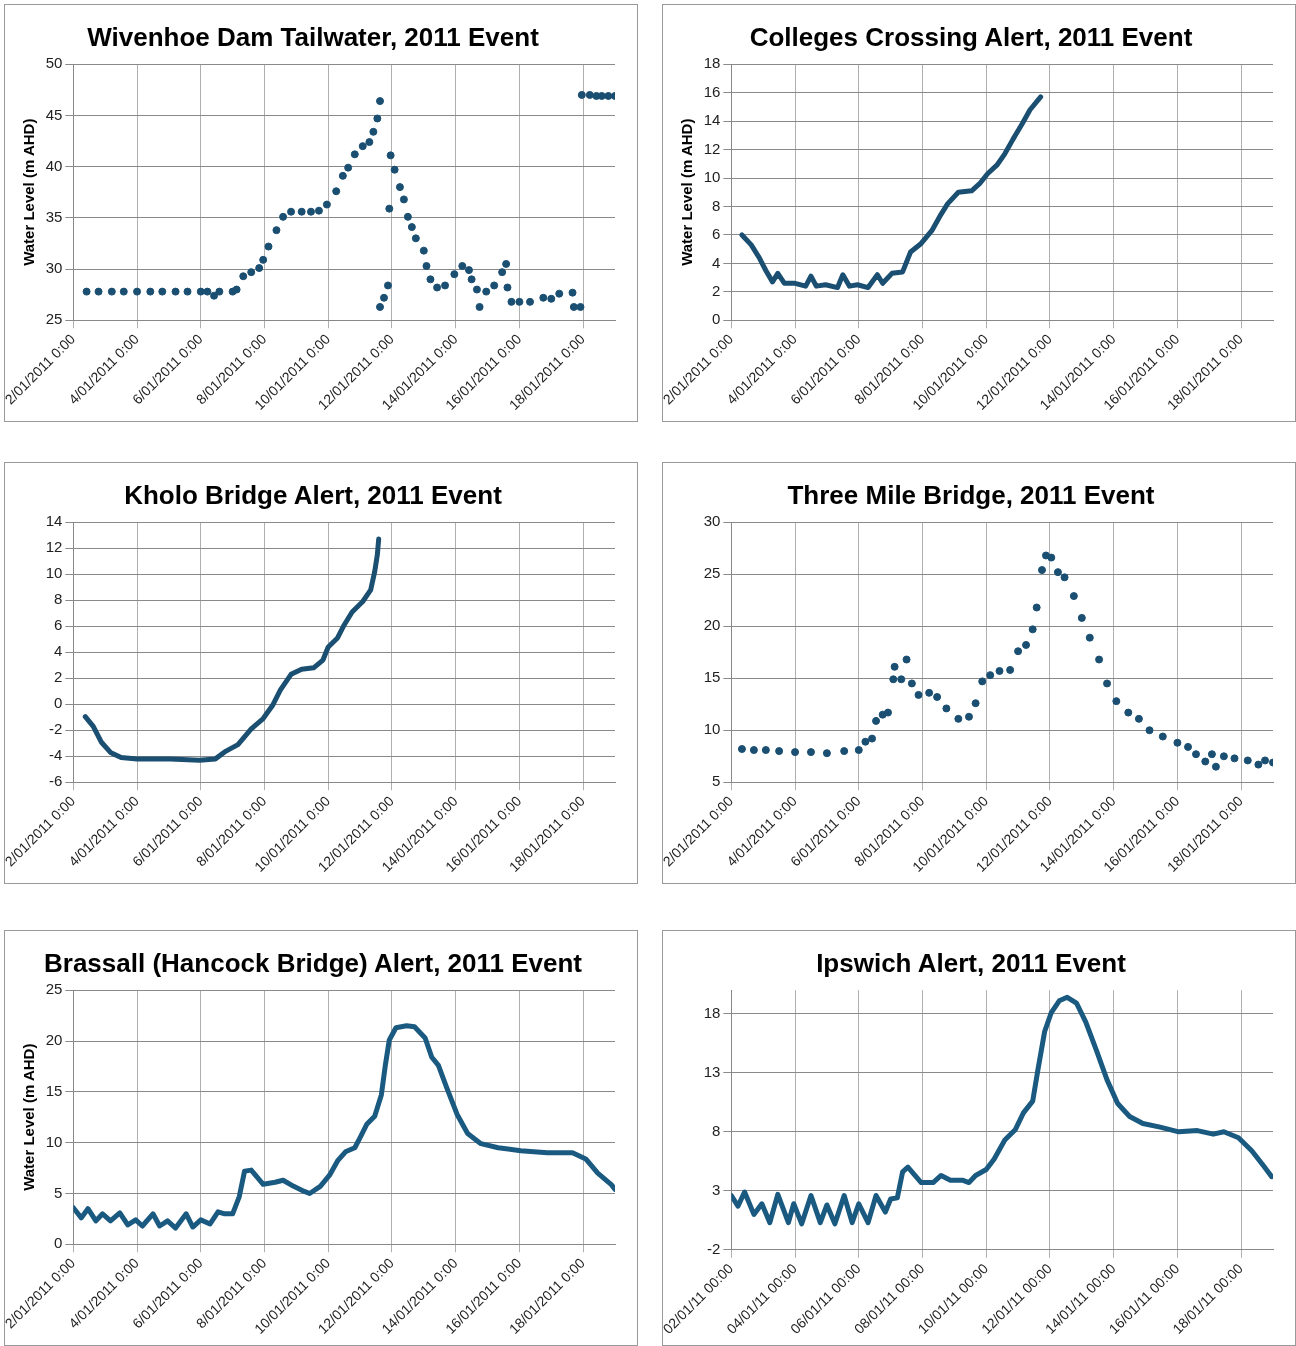  Describe the element at coordinates (54, 63) in the screenshot. I see `y-tick-label: 50` at that location.